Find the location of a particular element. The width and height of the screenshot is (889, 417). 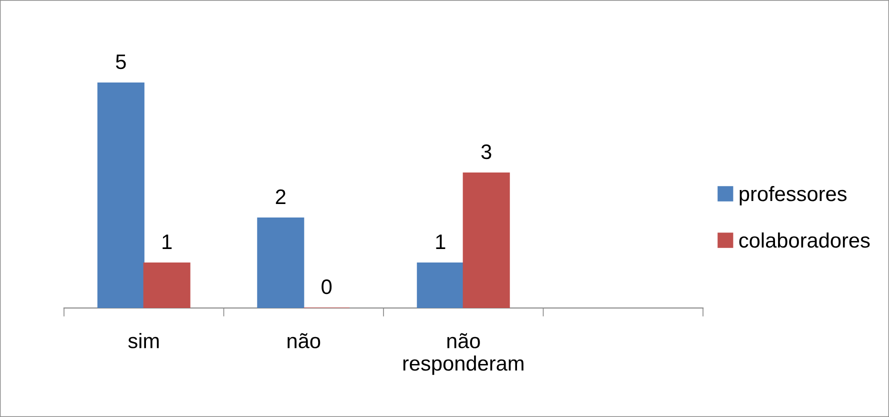

data-label: 5 is located at coordinates (121, 62).